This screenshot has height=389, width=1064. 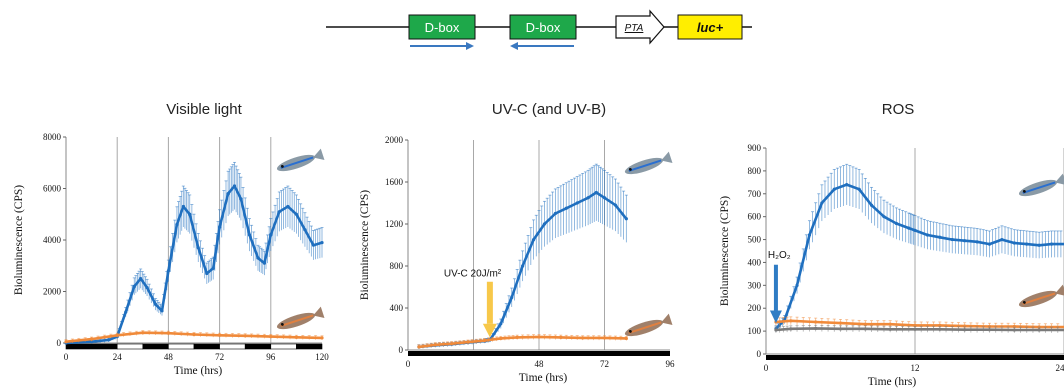 What do you see at coordinates (634, 28) in the screenshot?
I see `promoter-label: PTA` at bounding box center [634, 28].